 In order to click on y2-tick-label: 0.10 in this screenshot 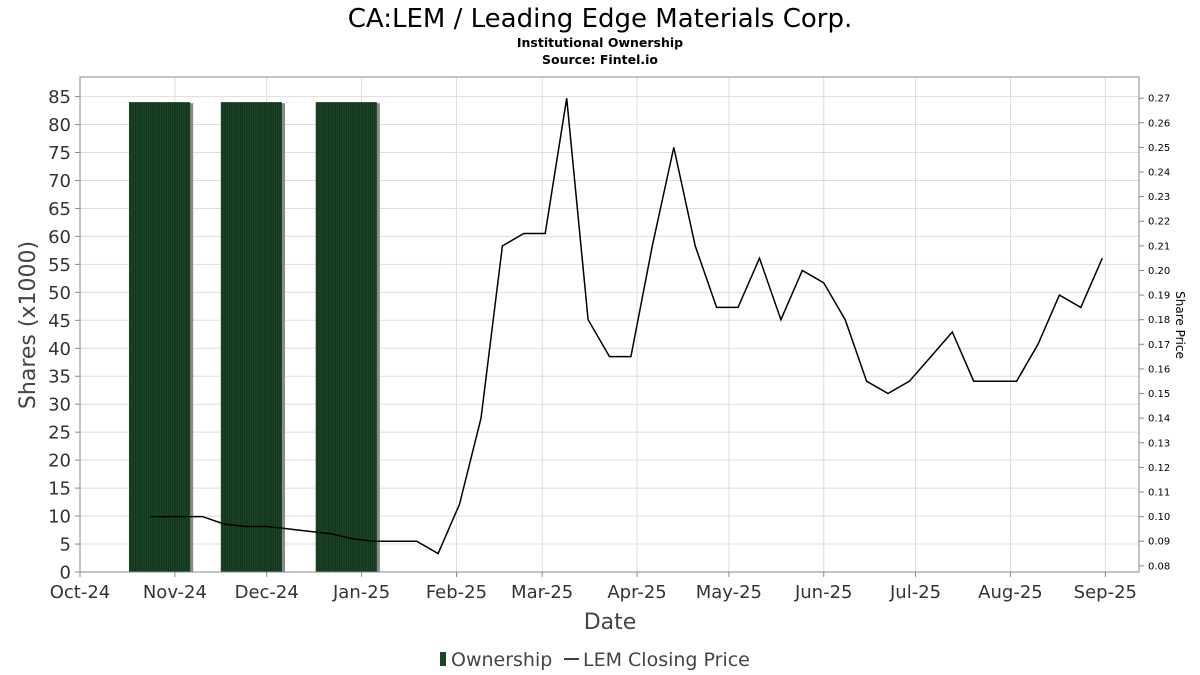, I will do `click(1159, 517)`.